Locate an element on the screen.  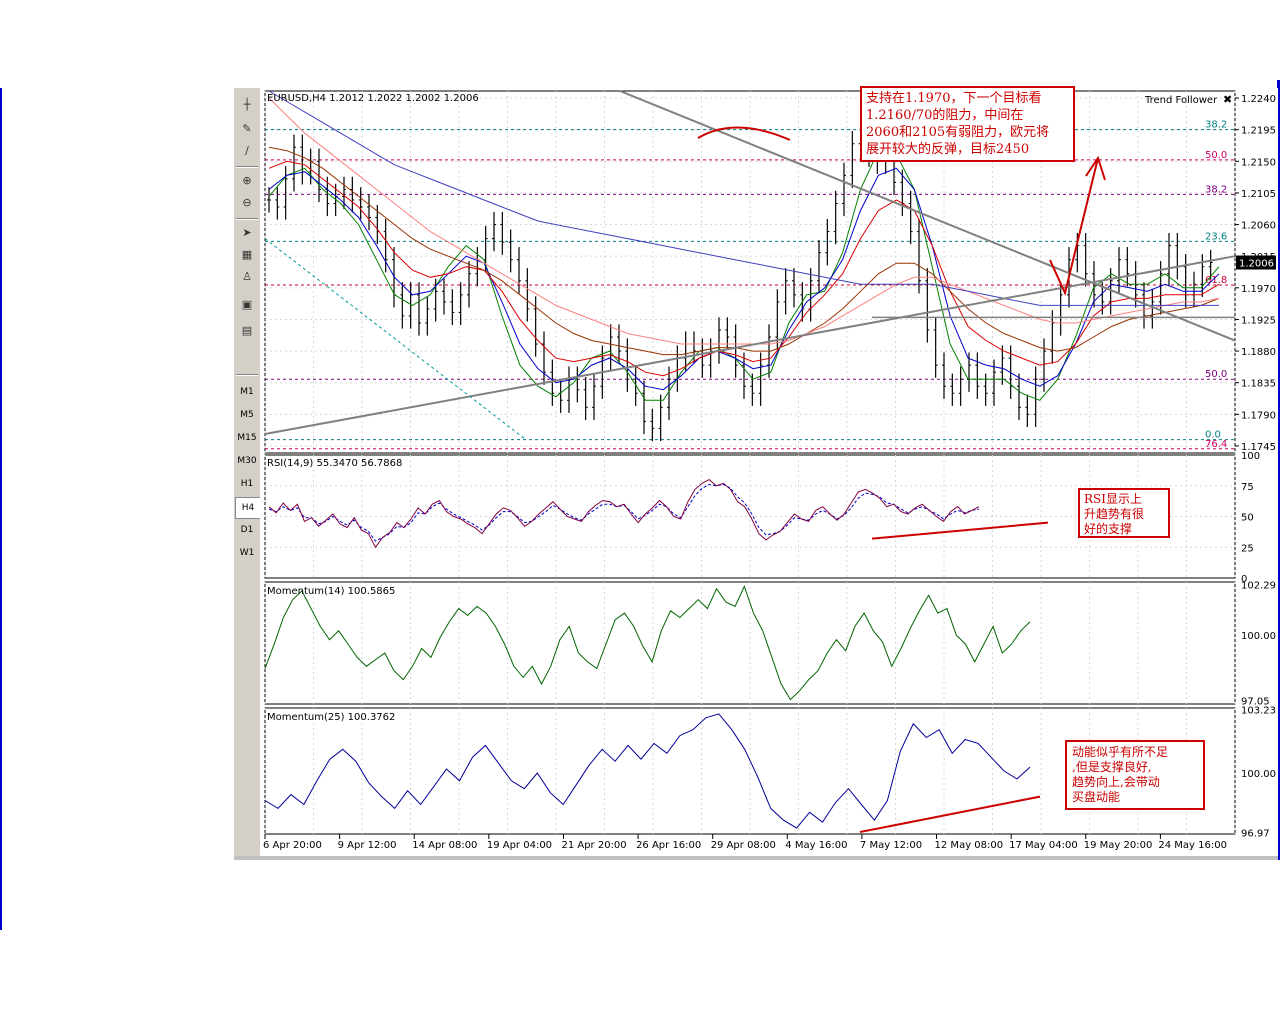
price-tick-label: 1.1835 is located at coordinates (1258, 384).